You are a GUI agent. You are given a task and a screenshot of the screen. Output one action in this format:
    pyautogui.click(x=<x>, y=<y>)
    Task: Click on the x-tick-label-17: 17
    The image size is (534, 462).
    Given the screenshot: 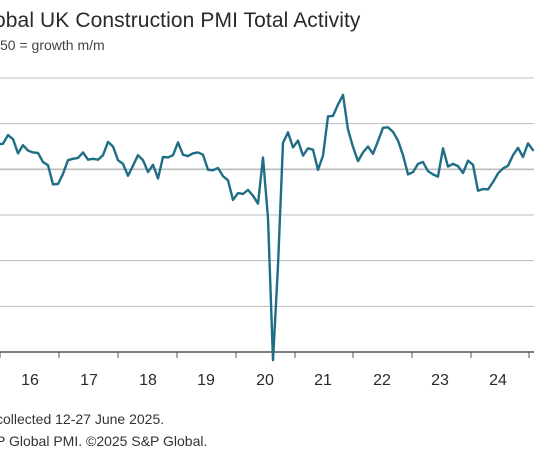 What is the action you would take?
    pyautogui.click(x=89, y=380)
    